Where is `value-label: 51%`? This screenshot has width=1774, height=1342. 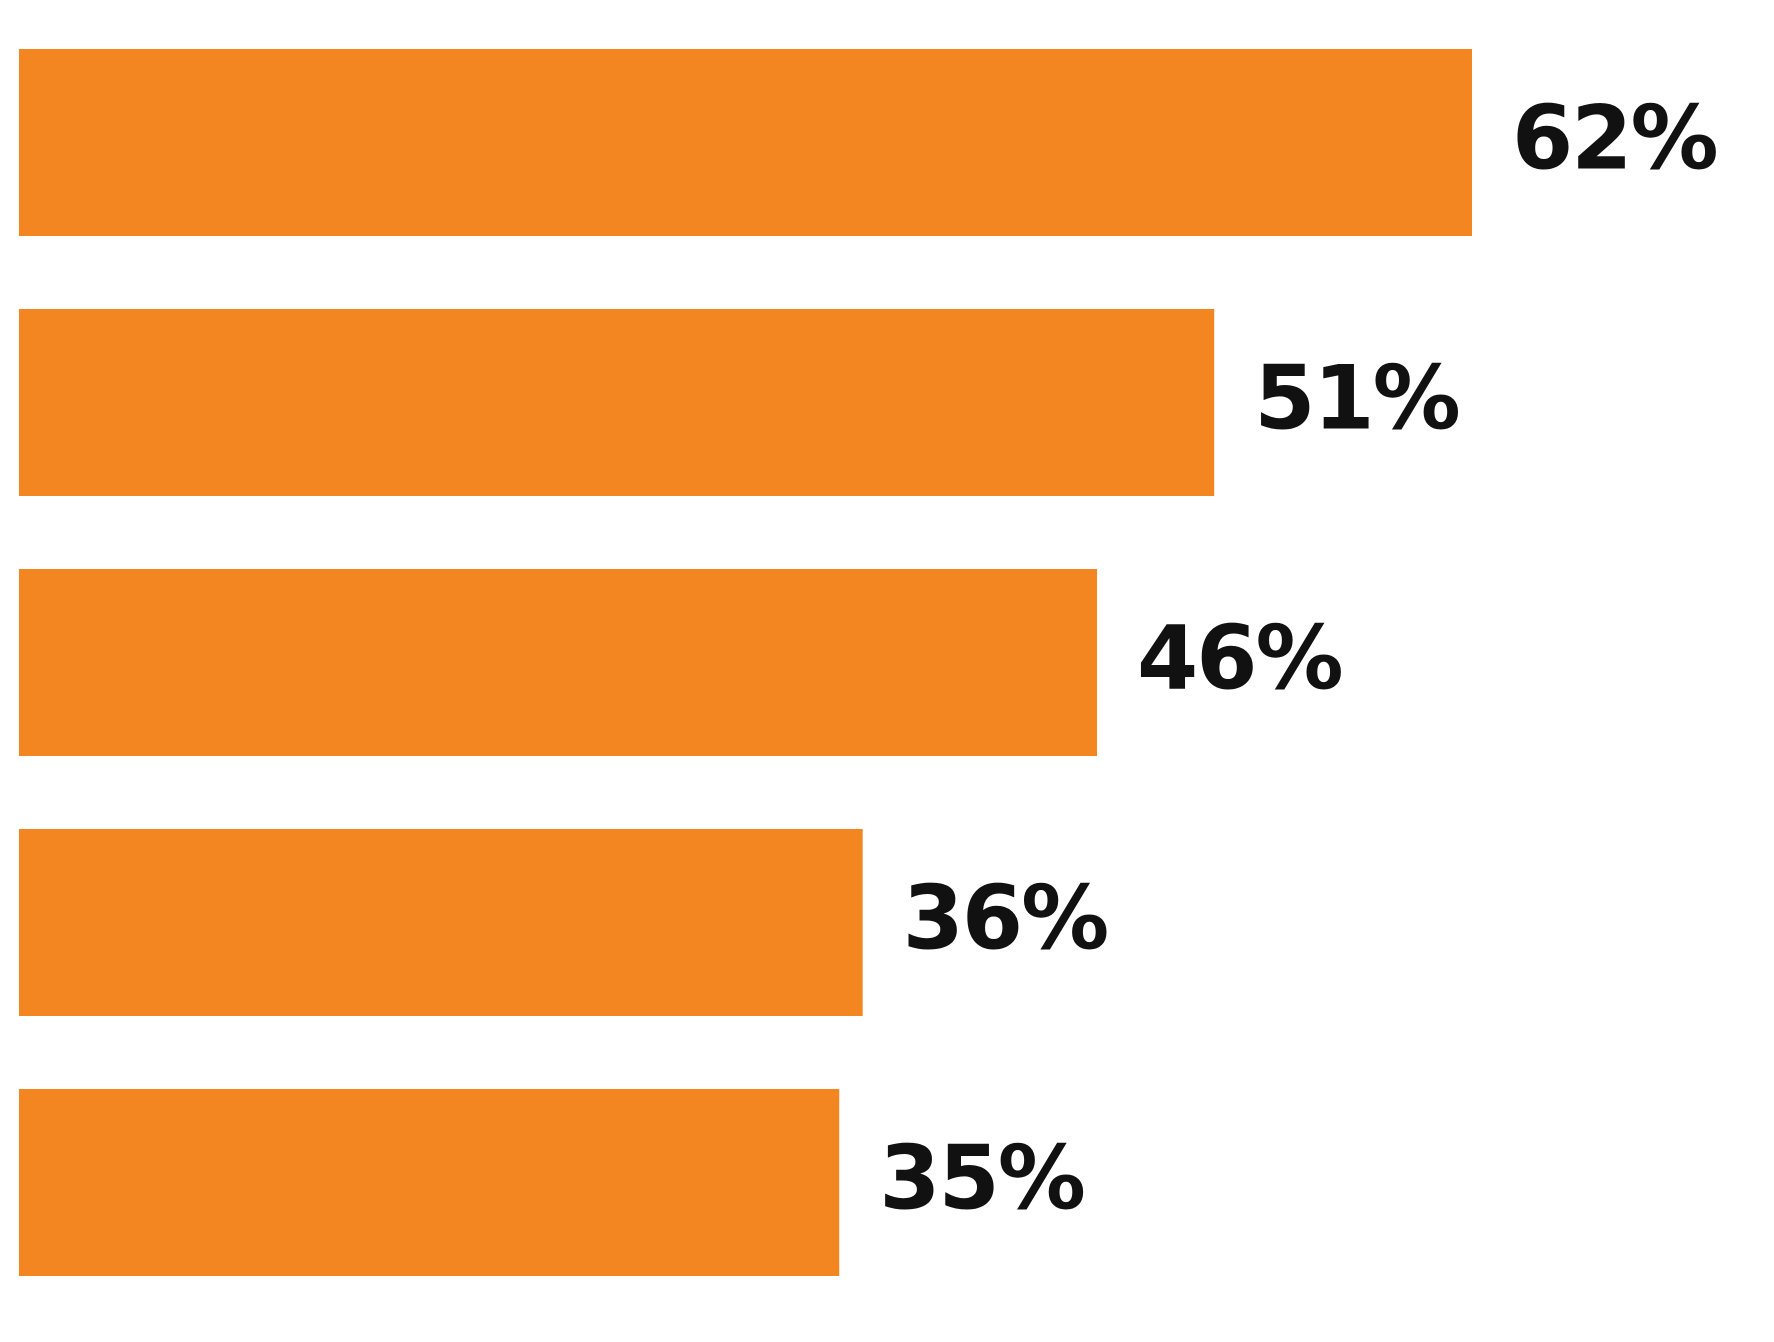 value-label: 51% is located at coordinates (1356, 397).